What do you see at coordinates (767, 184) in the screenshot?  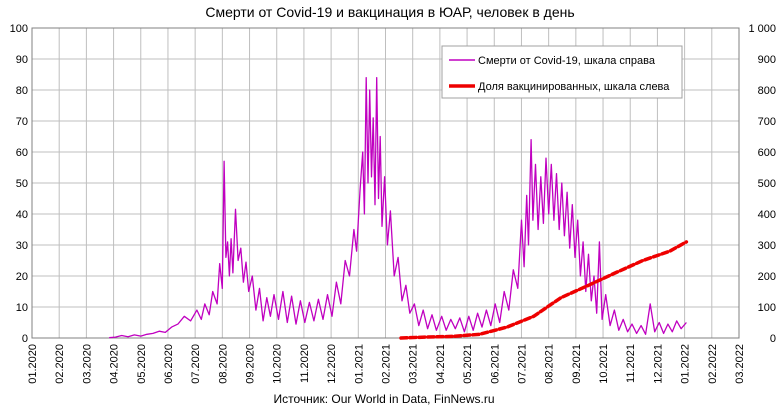 I see `right-tick-label: 500` at bounding box center [767, 184].